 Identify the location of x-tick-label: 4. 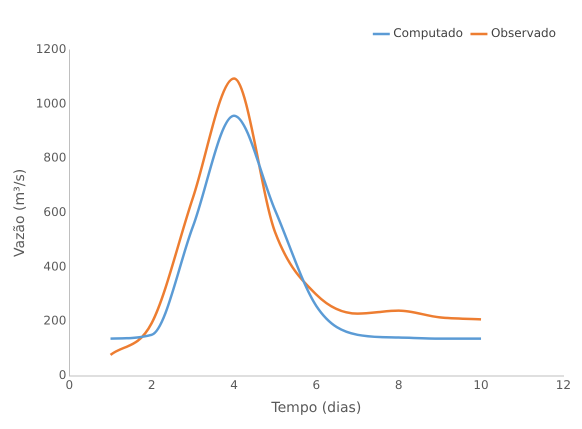
(234, 385).